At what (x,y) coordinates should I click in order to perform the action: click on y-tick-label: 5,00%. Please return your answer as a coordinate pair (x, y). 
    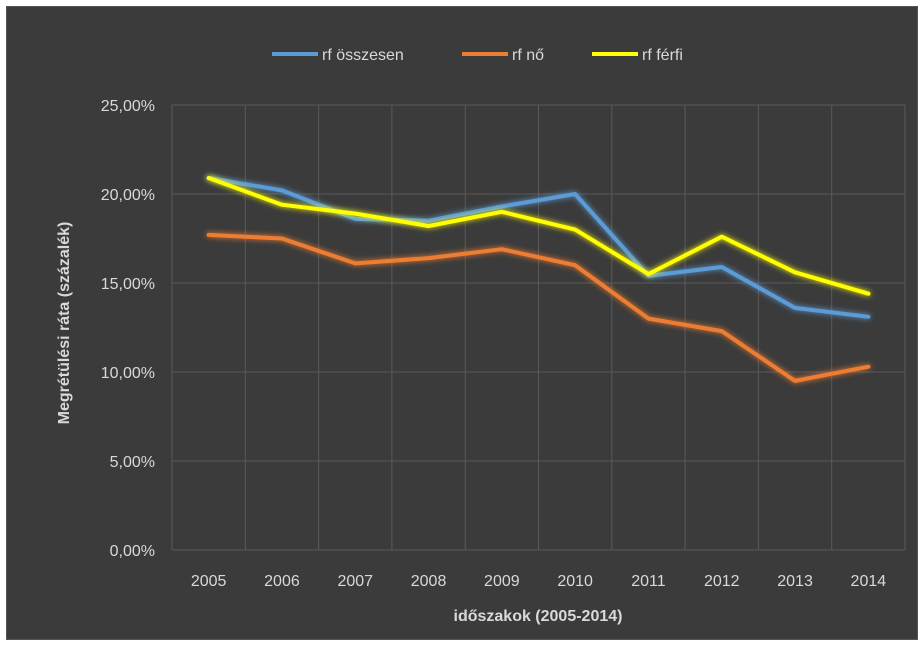
    Looking at the image, I should click on (132, 462).